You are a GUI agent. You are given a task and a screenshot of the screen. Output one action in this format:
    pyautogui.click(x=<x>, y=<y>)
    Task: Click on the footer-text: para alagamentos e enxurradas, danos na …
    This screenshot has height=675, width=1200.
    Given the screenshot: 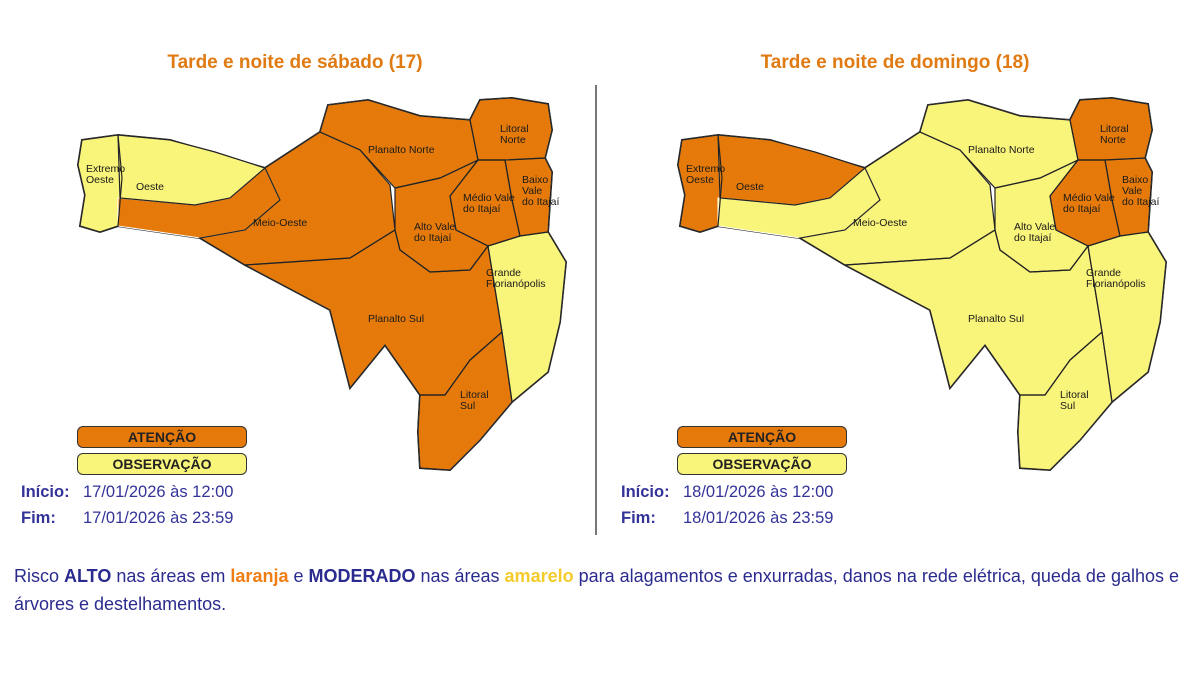 What is the action you would take?
    pyautogui.click(x=597, y=590)
    